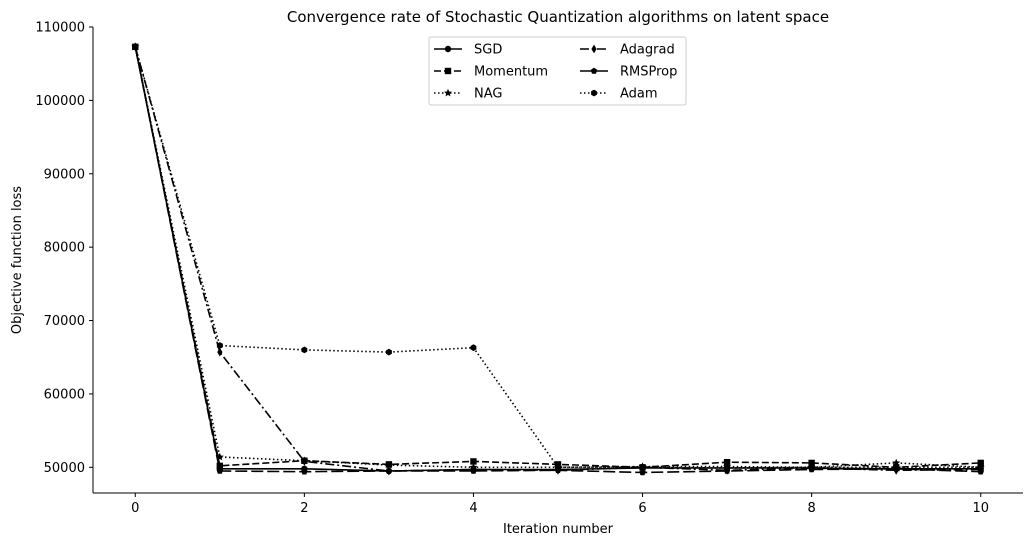 This screenshot has width=1032, height=545. What do you see at coordinates (560, 504) in the screenshot?
I see `x-ticks: 0 2 4 6 8 10` at bounding box center [560, 504].